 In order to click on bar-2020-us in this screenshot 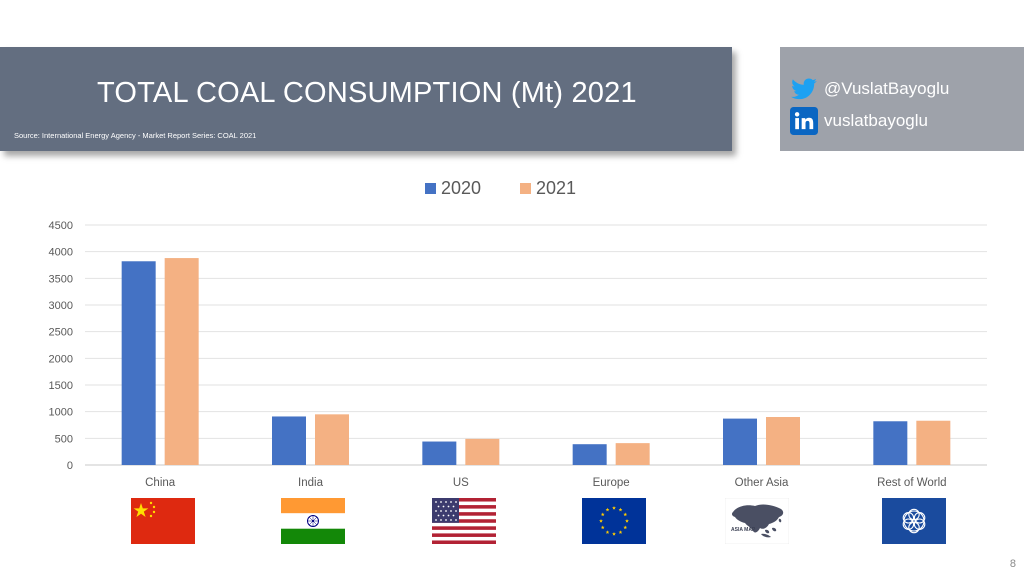, I will do `click(439, 453)`.